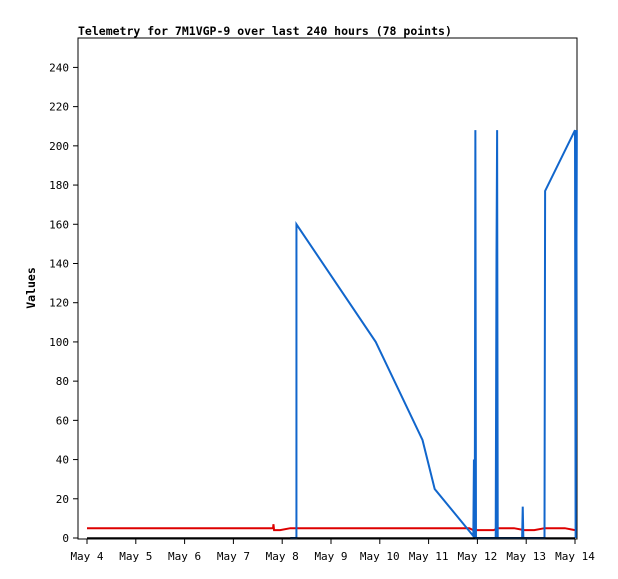  What do you see at coordinates (31, 288) in the screenshot?
I see `y-axis-label: Values` at bounding box center [31, 288].